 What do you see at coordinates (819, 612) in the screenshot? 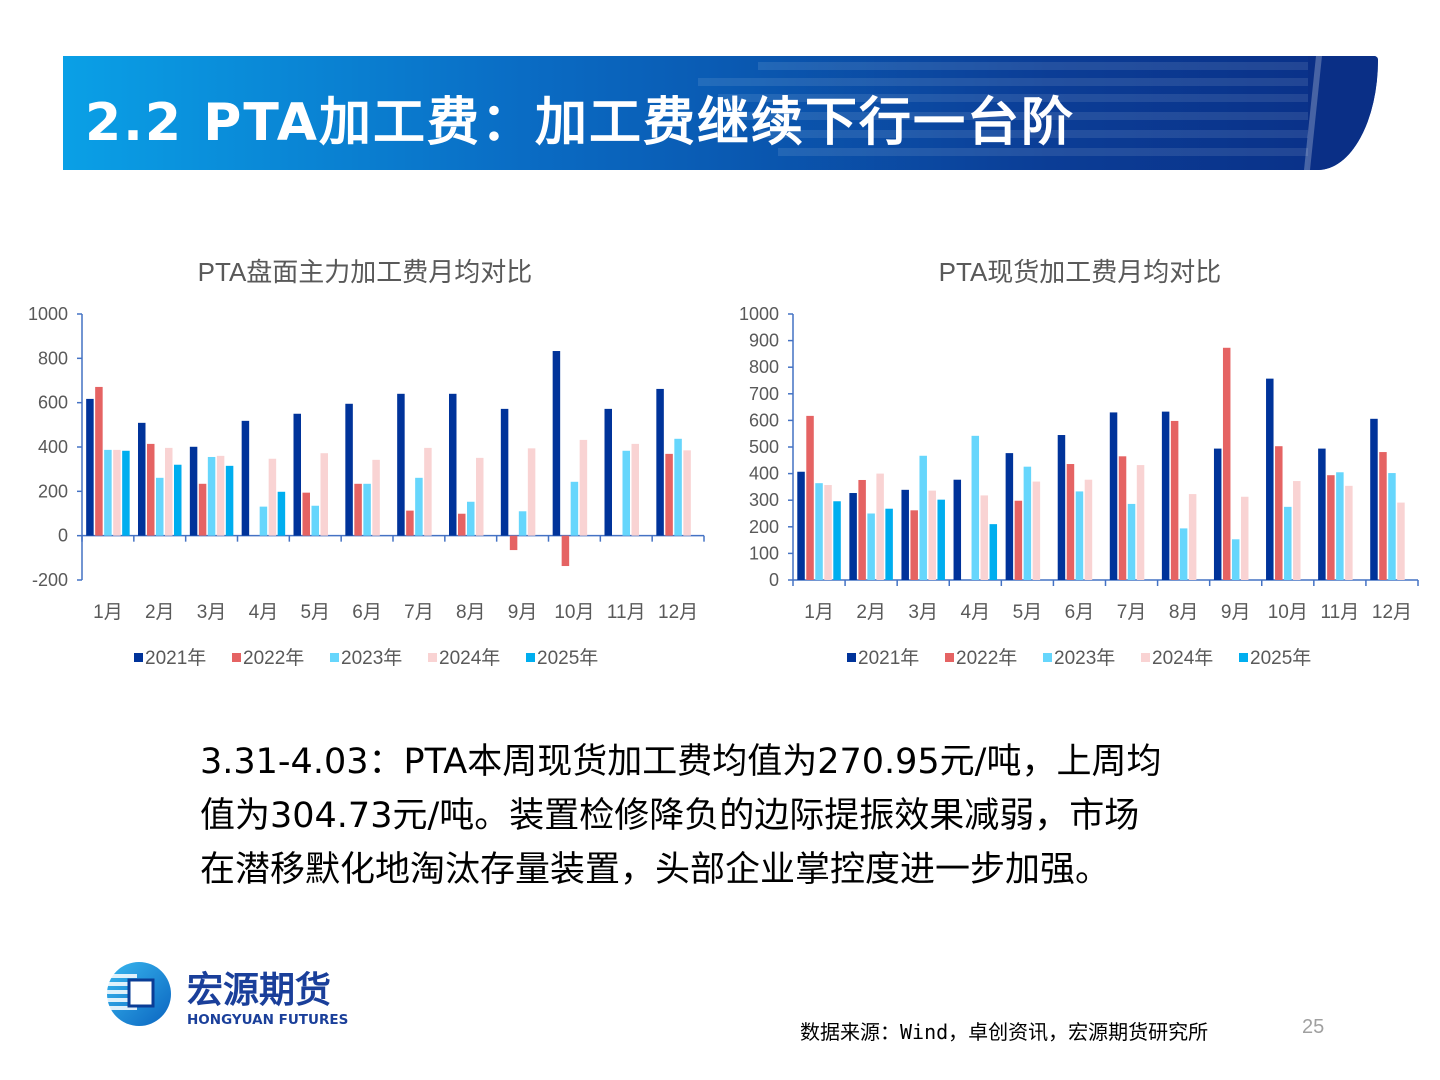
I see `x-category-label: 1月` at bounding box center [819, 612].